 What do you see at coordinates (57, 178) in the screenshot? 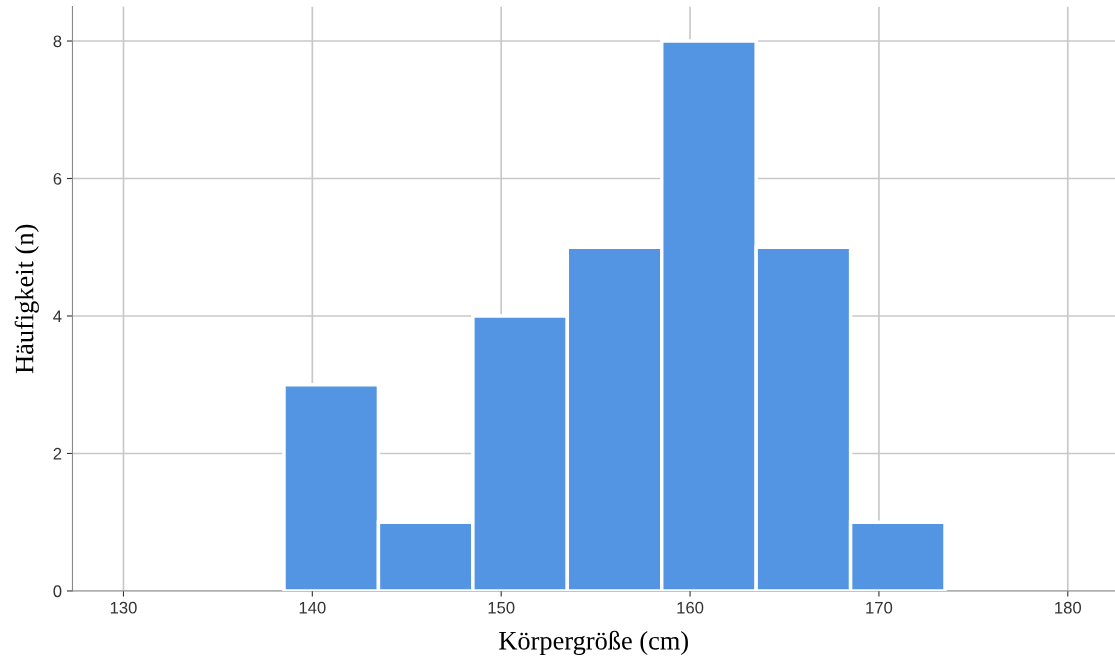
I see `y-tick-label: 6` at bounding box center [57, 178].